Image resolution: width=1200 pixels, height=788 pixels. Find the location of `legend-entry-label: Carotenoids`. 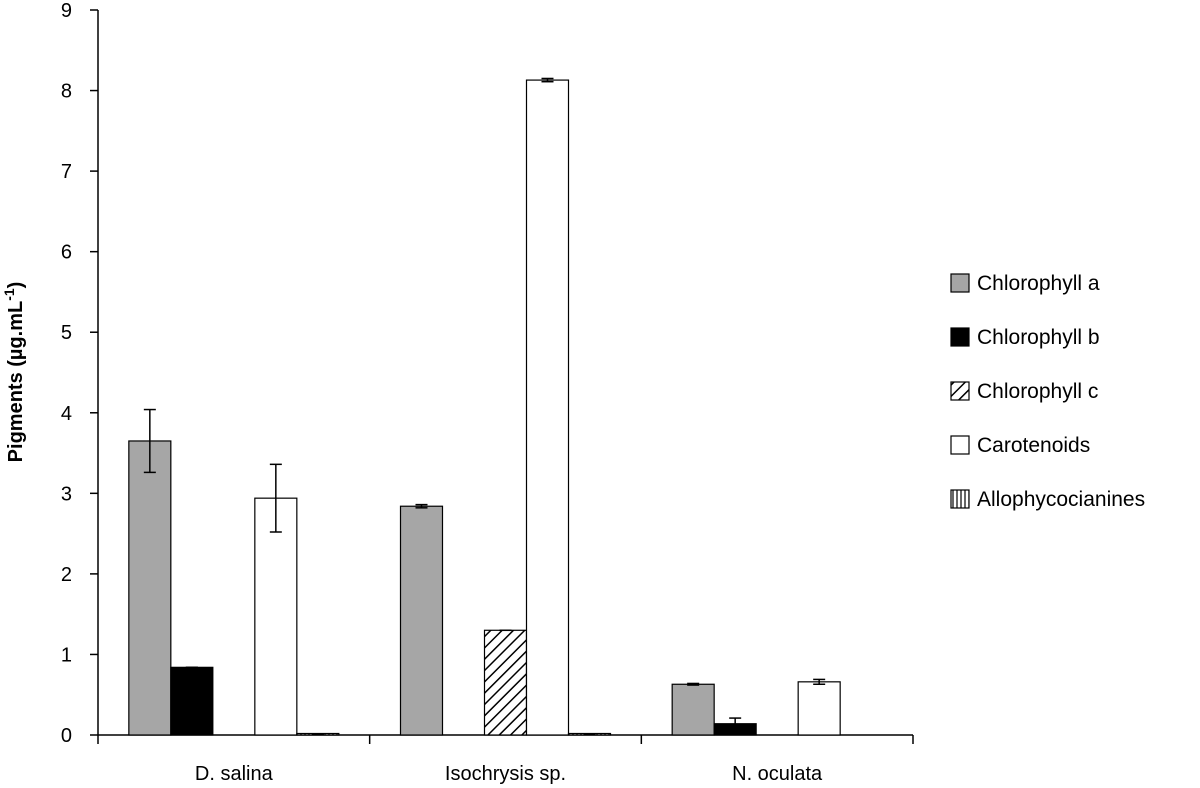

legend-entry-label: Carotenoids is located at coordinates (1033, 445).